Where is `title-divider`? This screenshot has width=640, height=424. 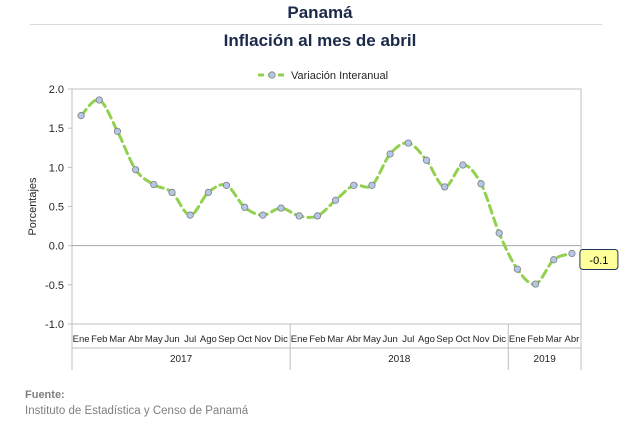
title-divider is located at coordinates (316, 24).